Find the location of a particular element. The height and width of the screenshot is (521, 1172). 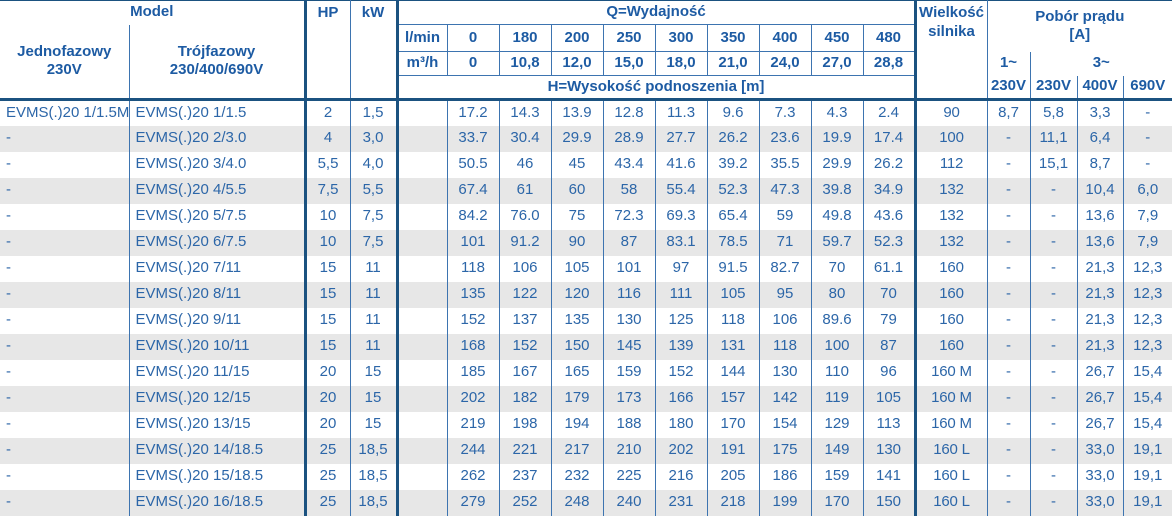

col-header-flow: Q=Wydajność is located at coordinates (657, 12).